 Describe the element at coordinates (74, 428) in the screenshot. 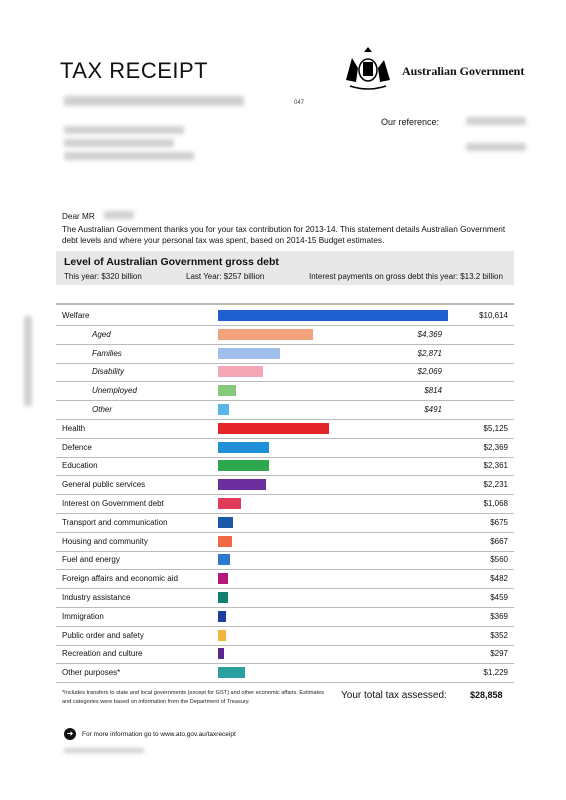

I see `category-label: Health` at that location.